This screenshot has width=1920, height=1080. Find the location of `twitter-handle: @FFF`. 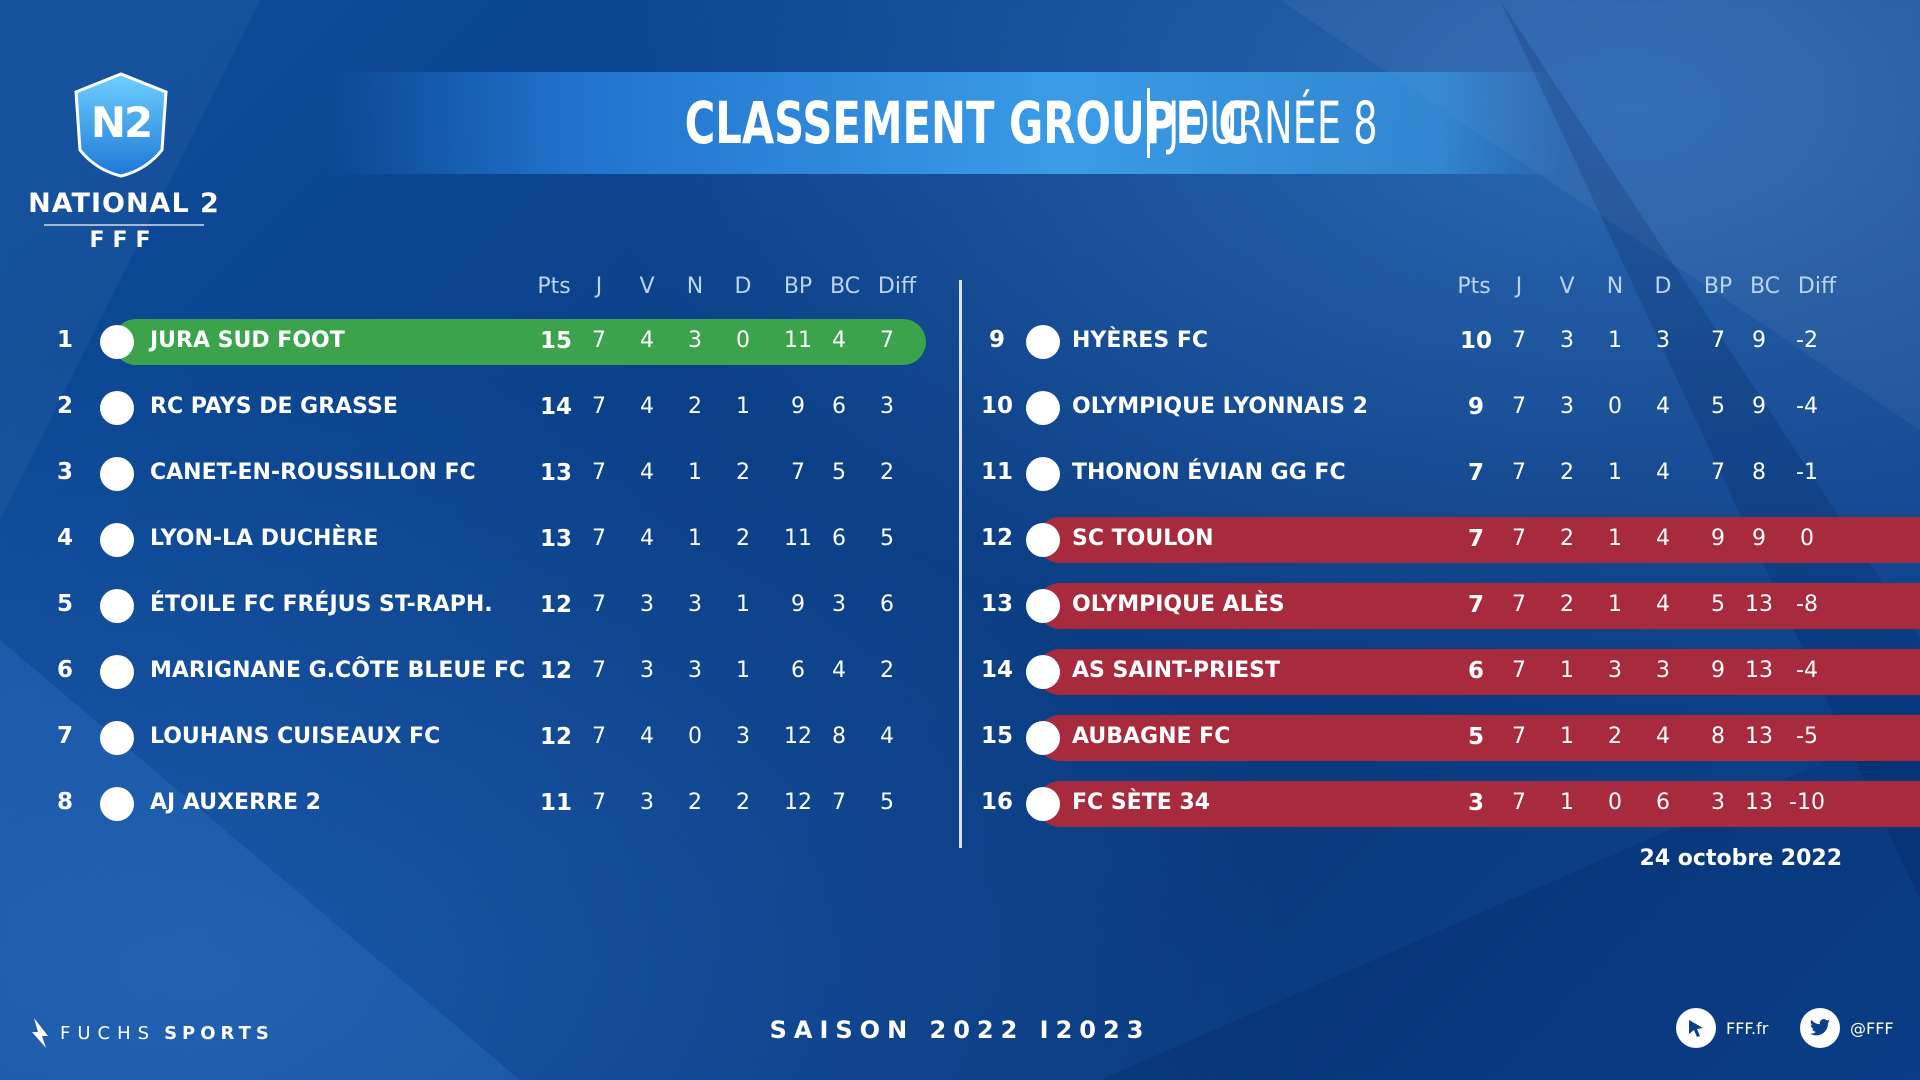

twitter-handle: @FFF is located at coordinates (1872, 1028).